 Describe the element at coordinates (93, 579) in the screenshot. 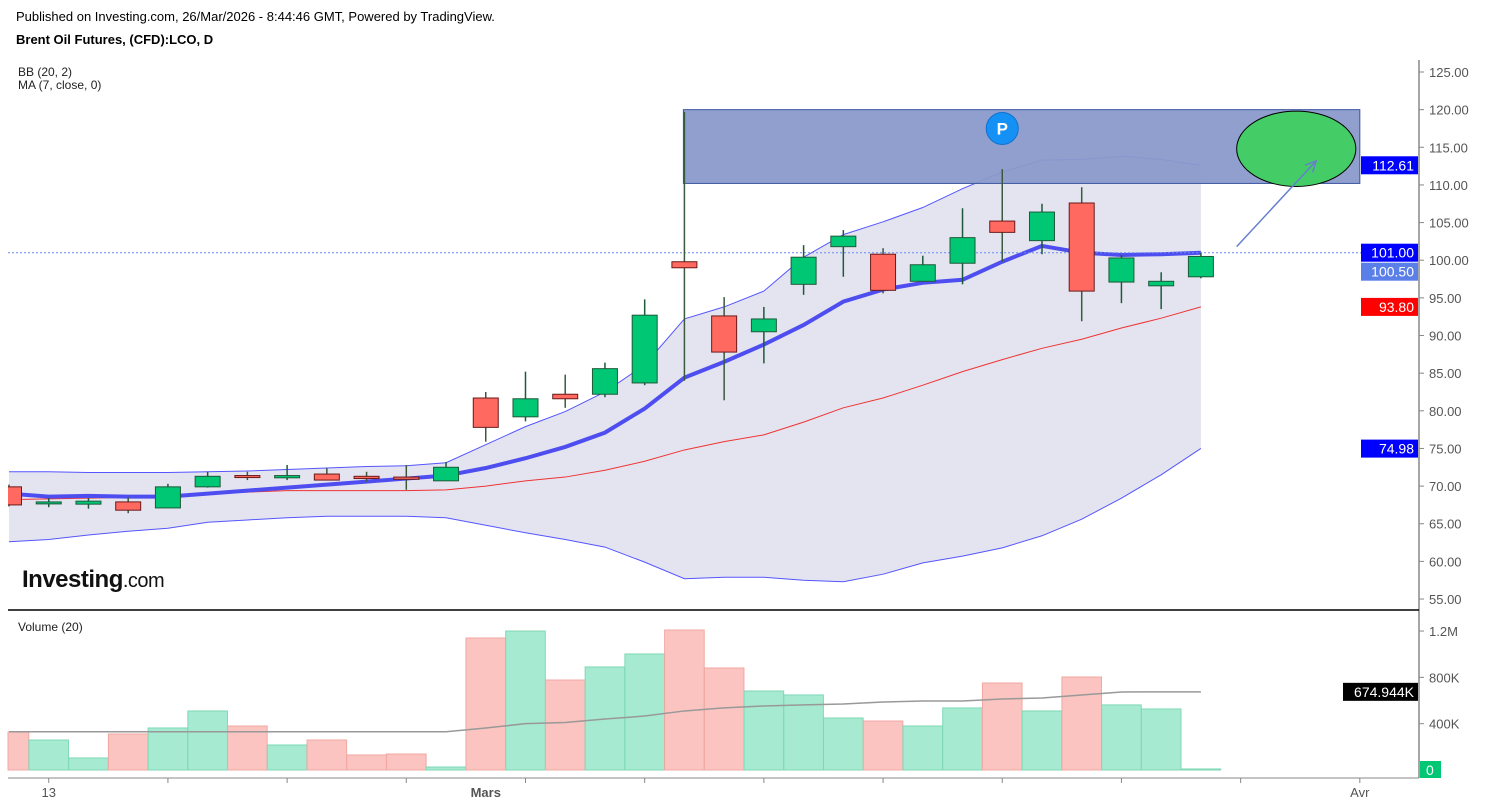

I see `investing-logo: Investing.com` at that location.